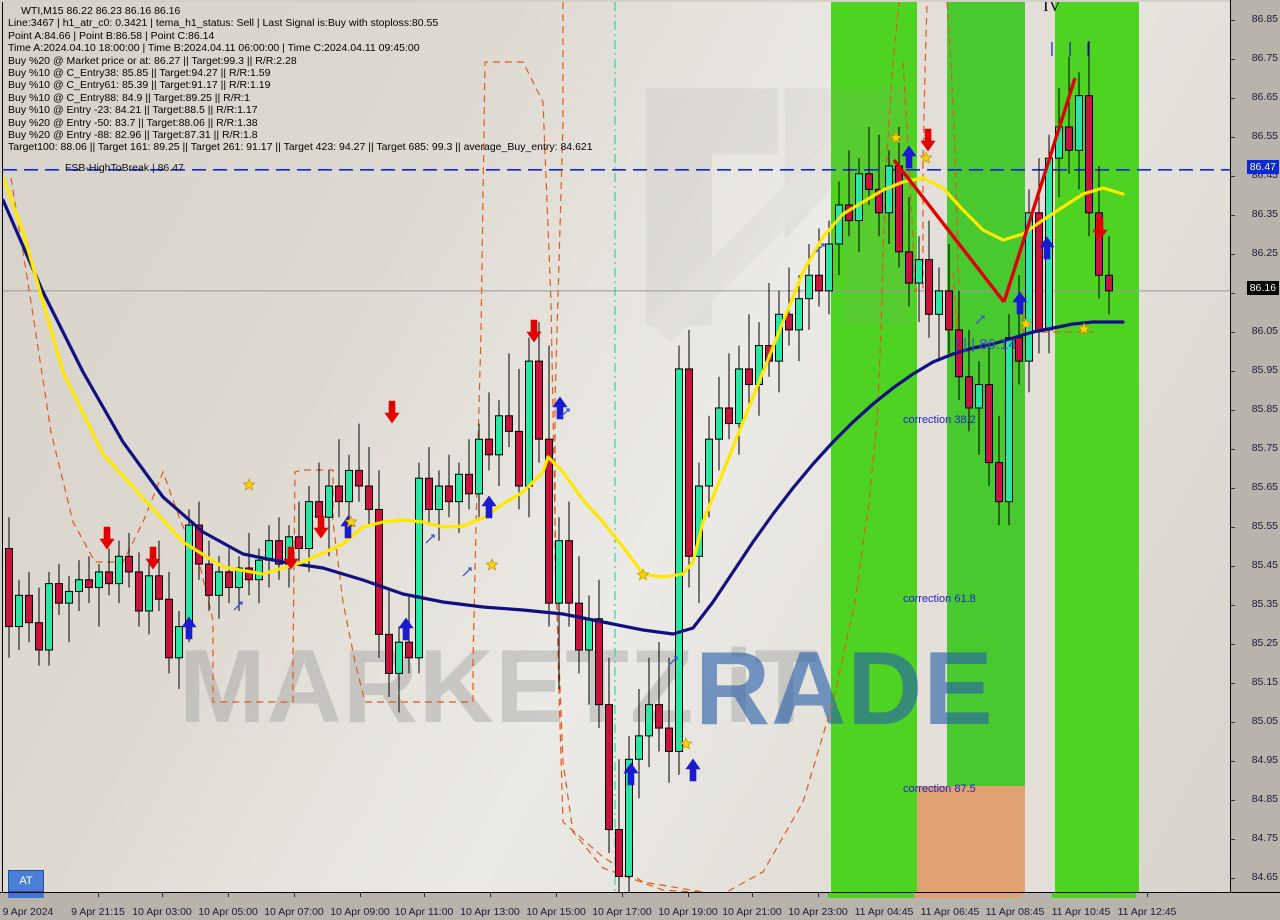 The image size is (1280, 920). Describe the element at coordinates (950, 912) in the screenshot. I see `time-tick-label: 11 Apr 06:45` at that location.